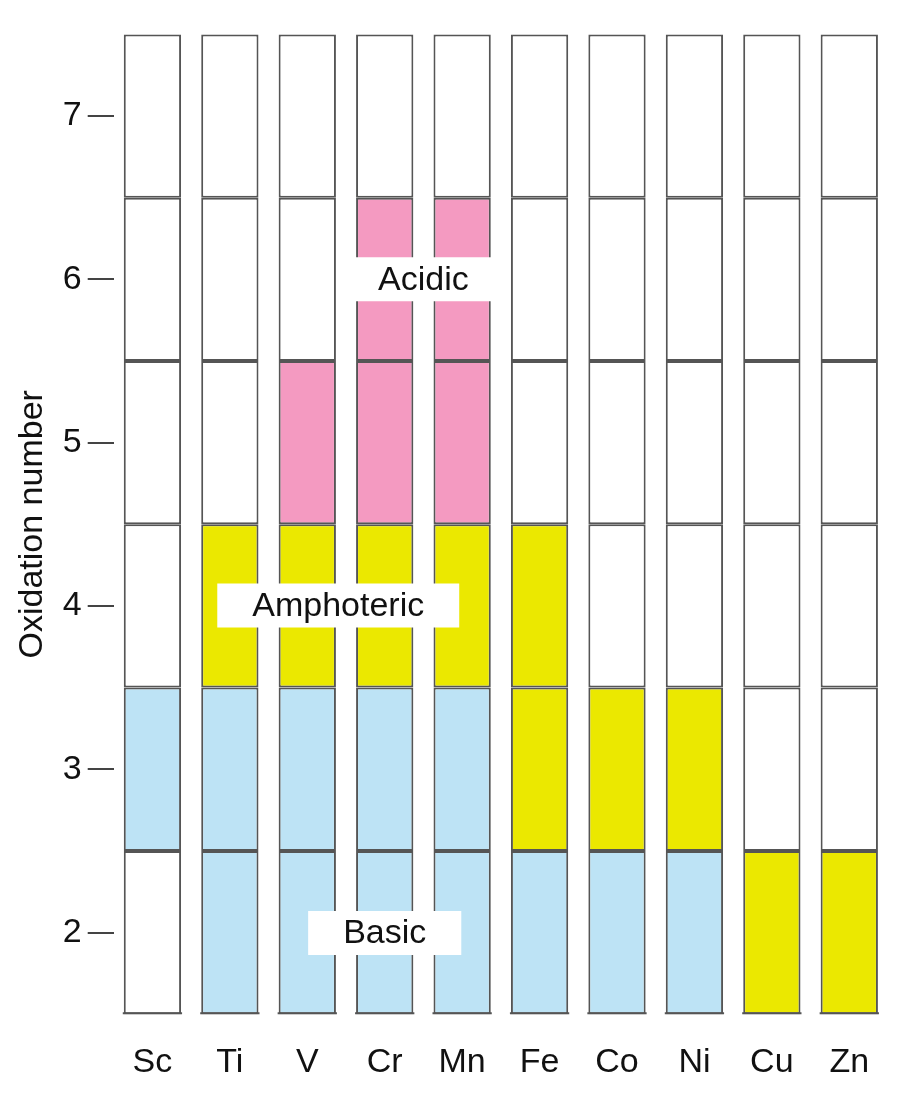 The height and width of the screenshot is (1115, 909). Describe the element at coordinates (385, 931) in the screenshot. I see `annotation: Basic` at that location.